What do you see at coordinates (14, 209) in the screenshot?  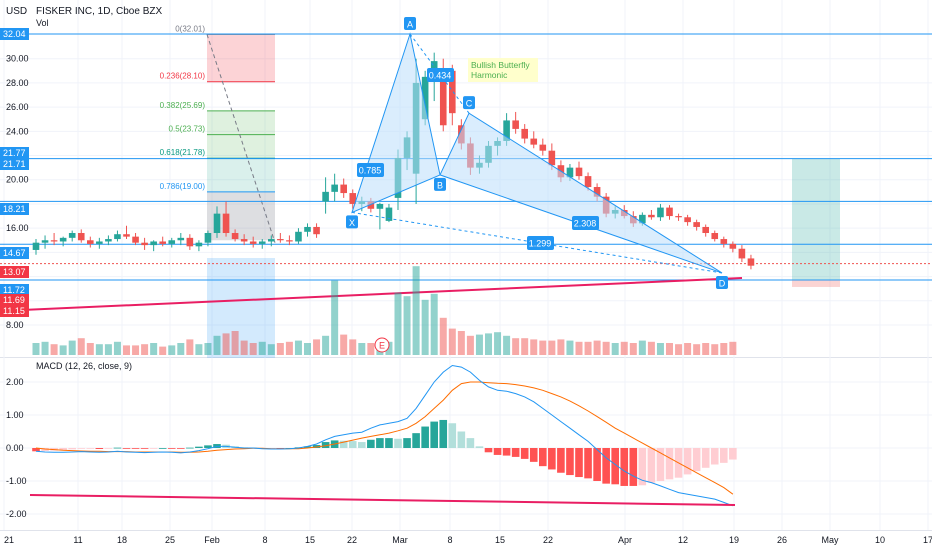 I see `price-badge-label: 18.21` at bounding box center [14, 209].